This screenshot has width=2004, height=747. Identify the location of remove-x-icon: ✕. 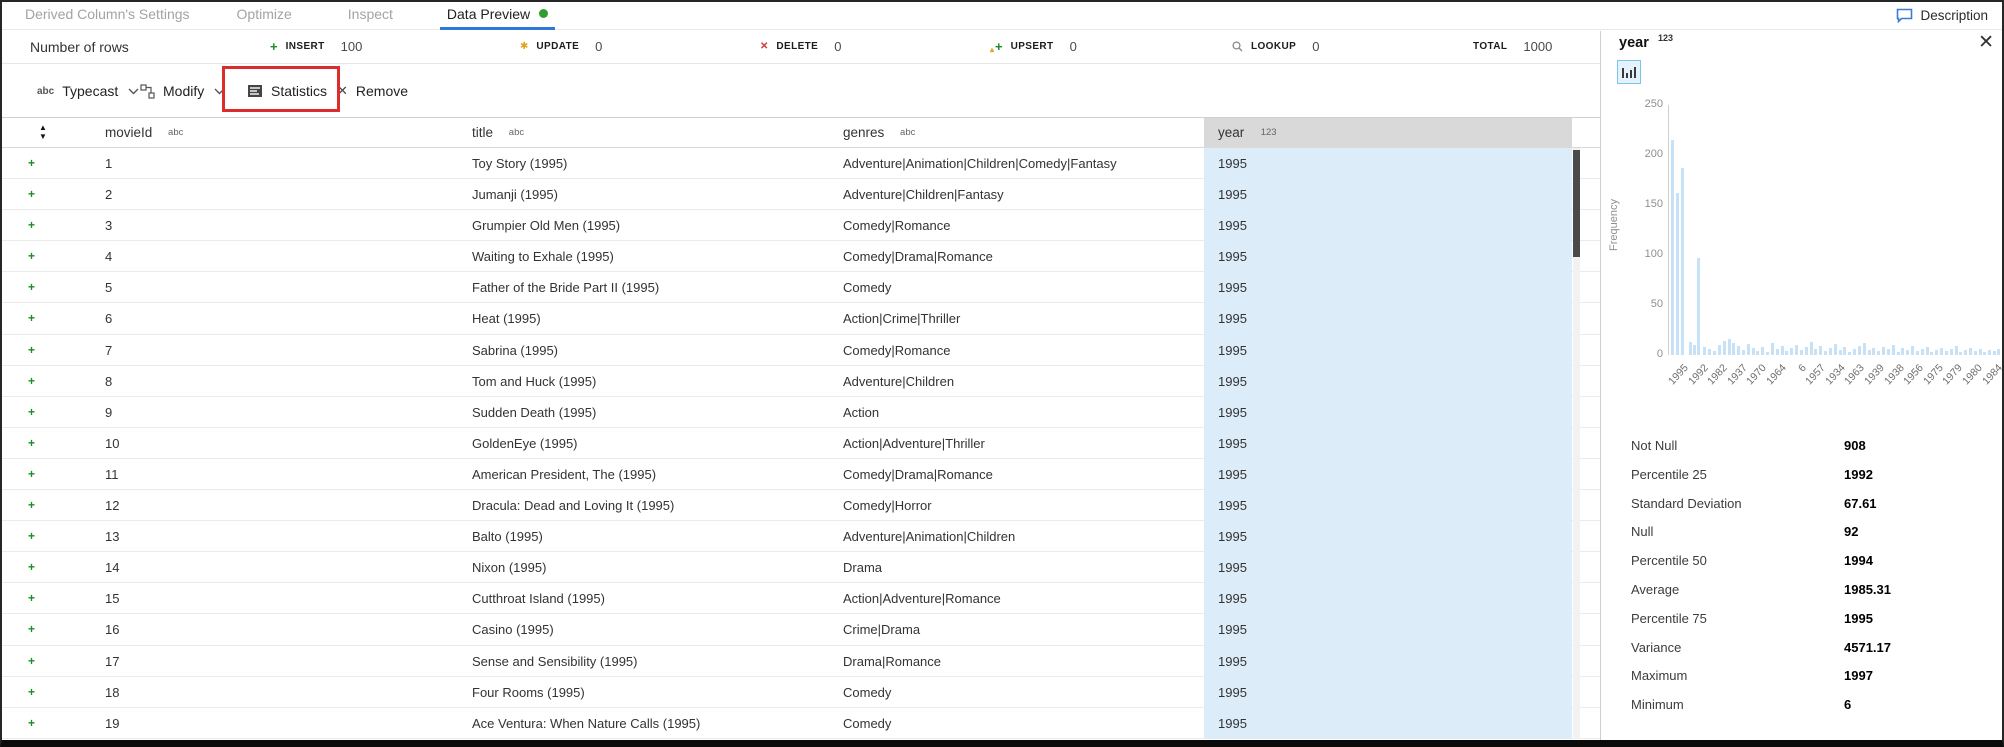
(342, 90).